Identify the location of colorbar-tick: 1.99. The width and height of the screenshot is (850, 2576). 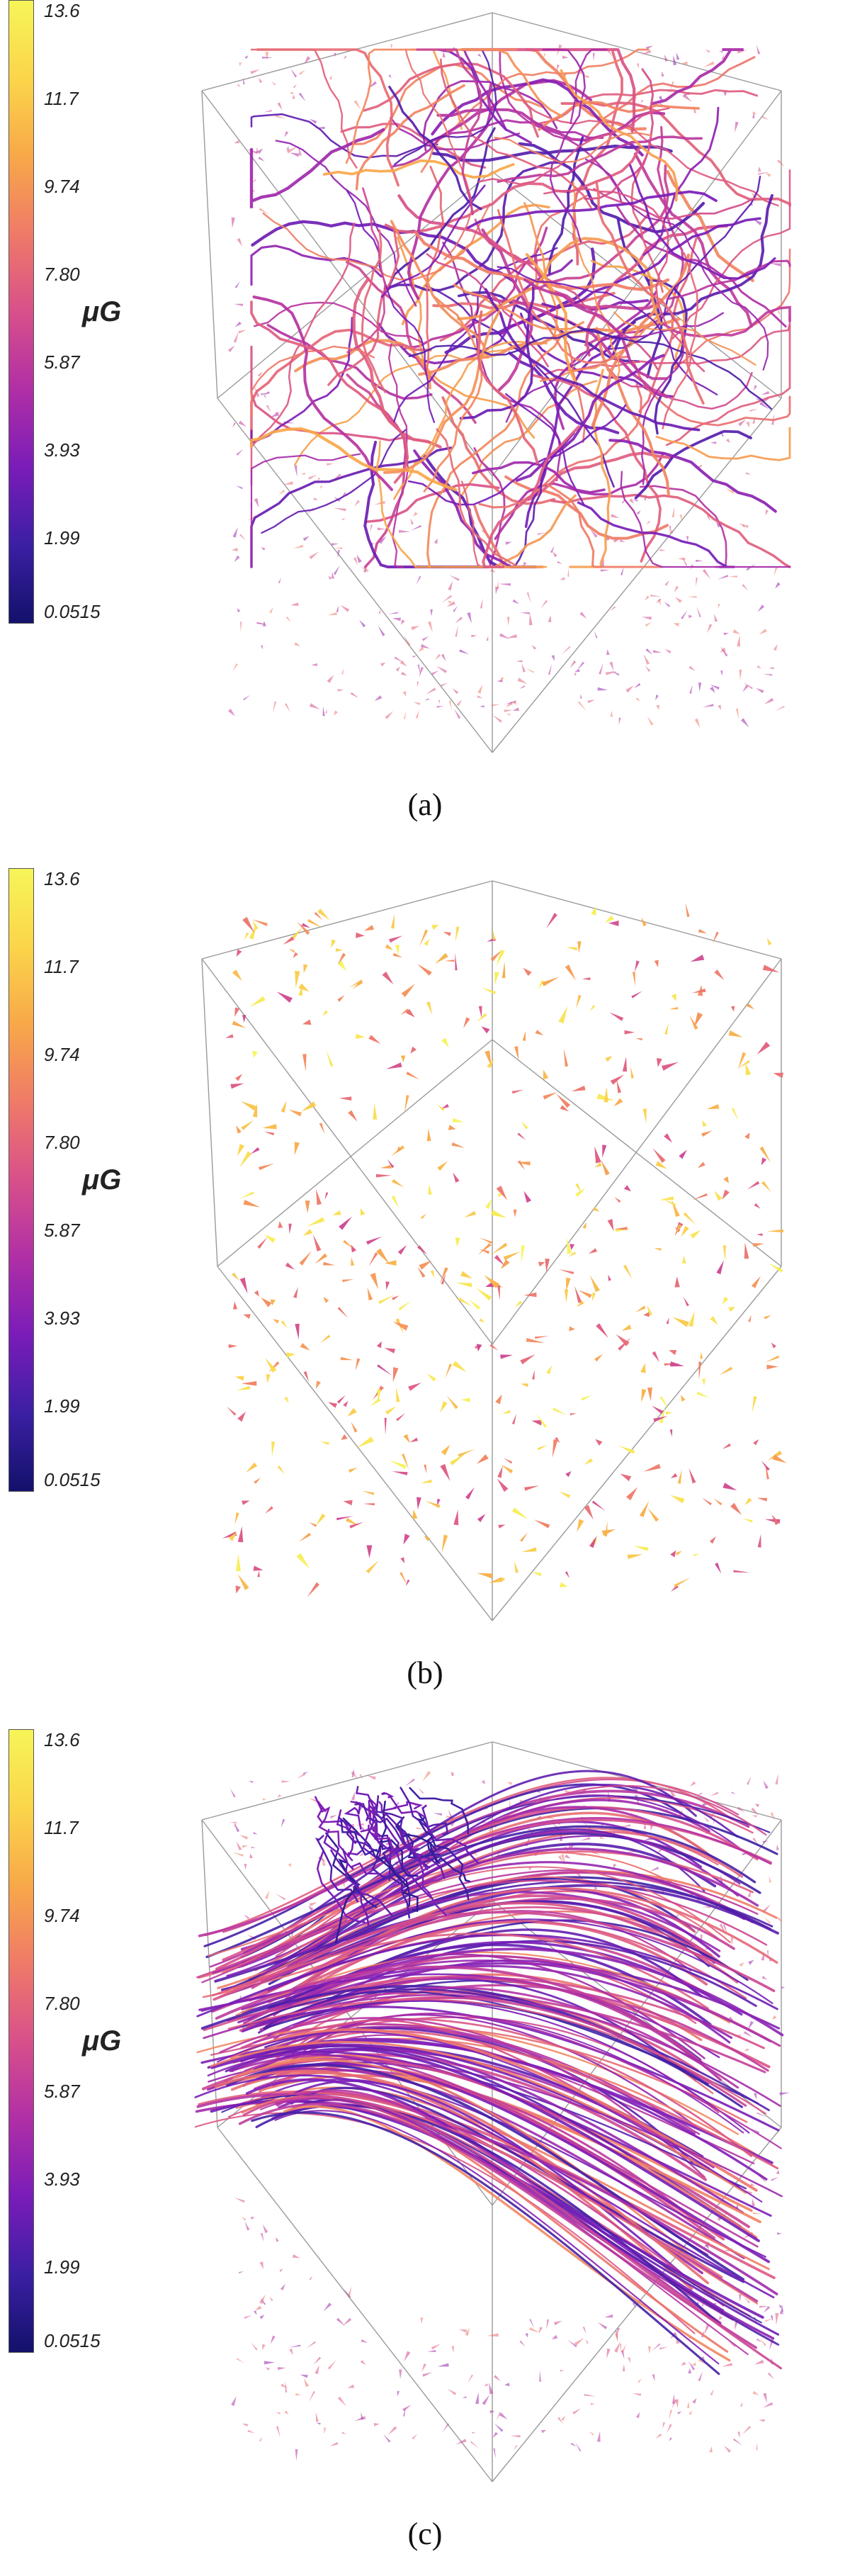
(62, 538).